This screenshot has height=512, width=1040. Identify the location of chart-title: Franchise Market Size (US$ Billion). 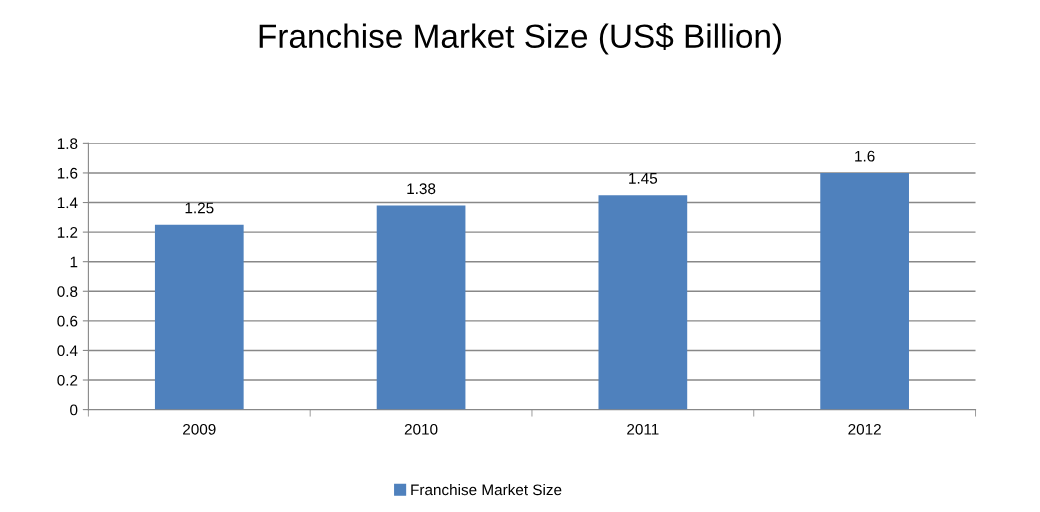
(520, 39).